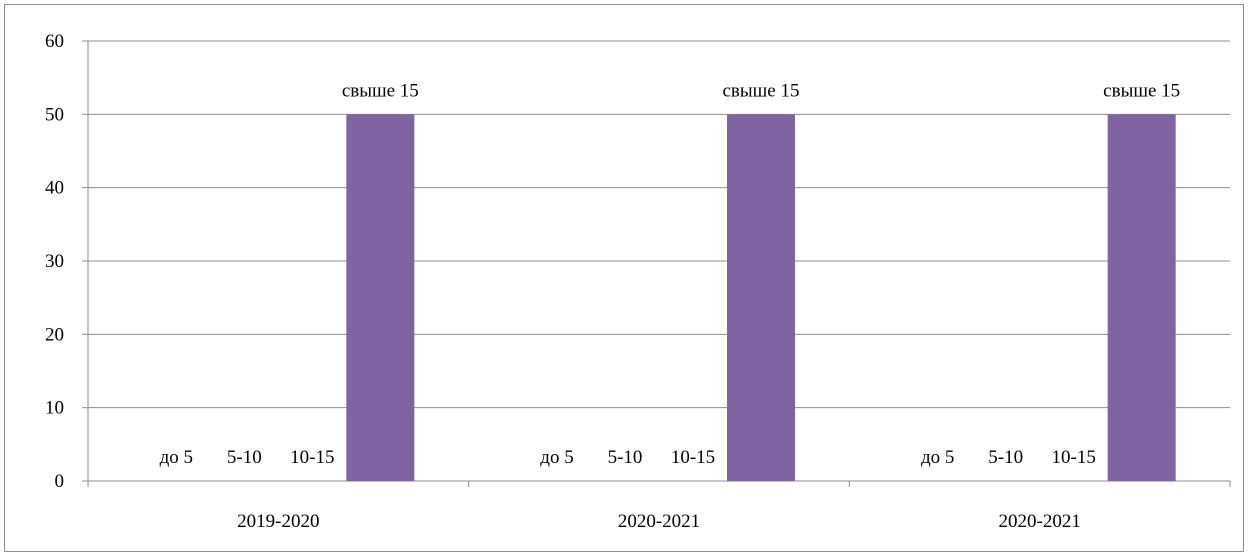  I want to click on y-tick-label: 40, so click(54, 188).